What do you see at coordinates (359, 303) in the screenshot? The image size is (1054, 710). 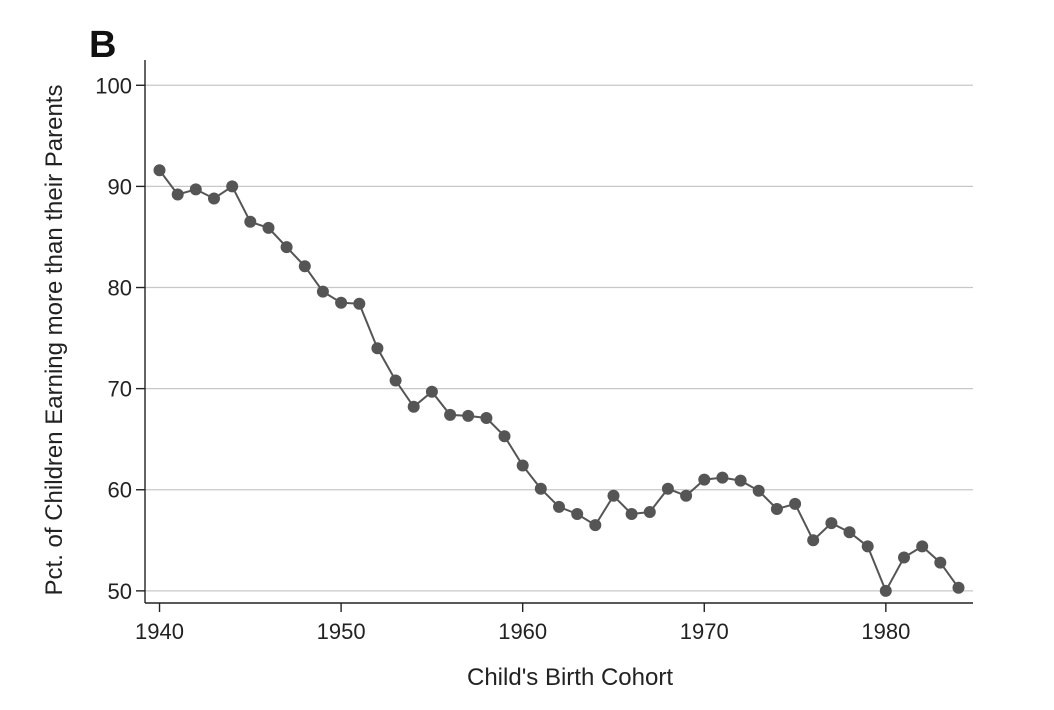 I see `data-point-1951` at bounding box center [359, 303].